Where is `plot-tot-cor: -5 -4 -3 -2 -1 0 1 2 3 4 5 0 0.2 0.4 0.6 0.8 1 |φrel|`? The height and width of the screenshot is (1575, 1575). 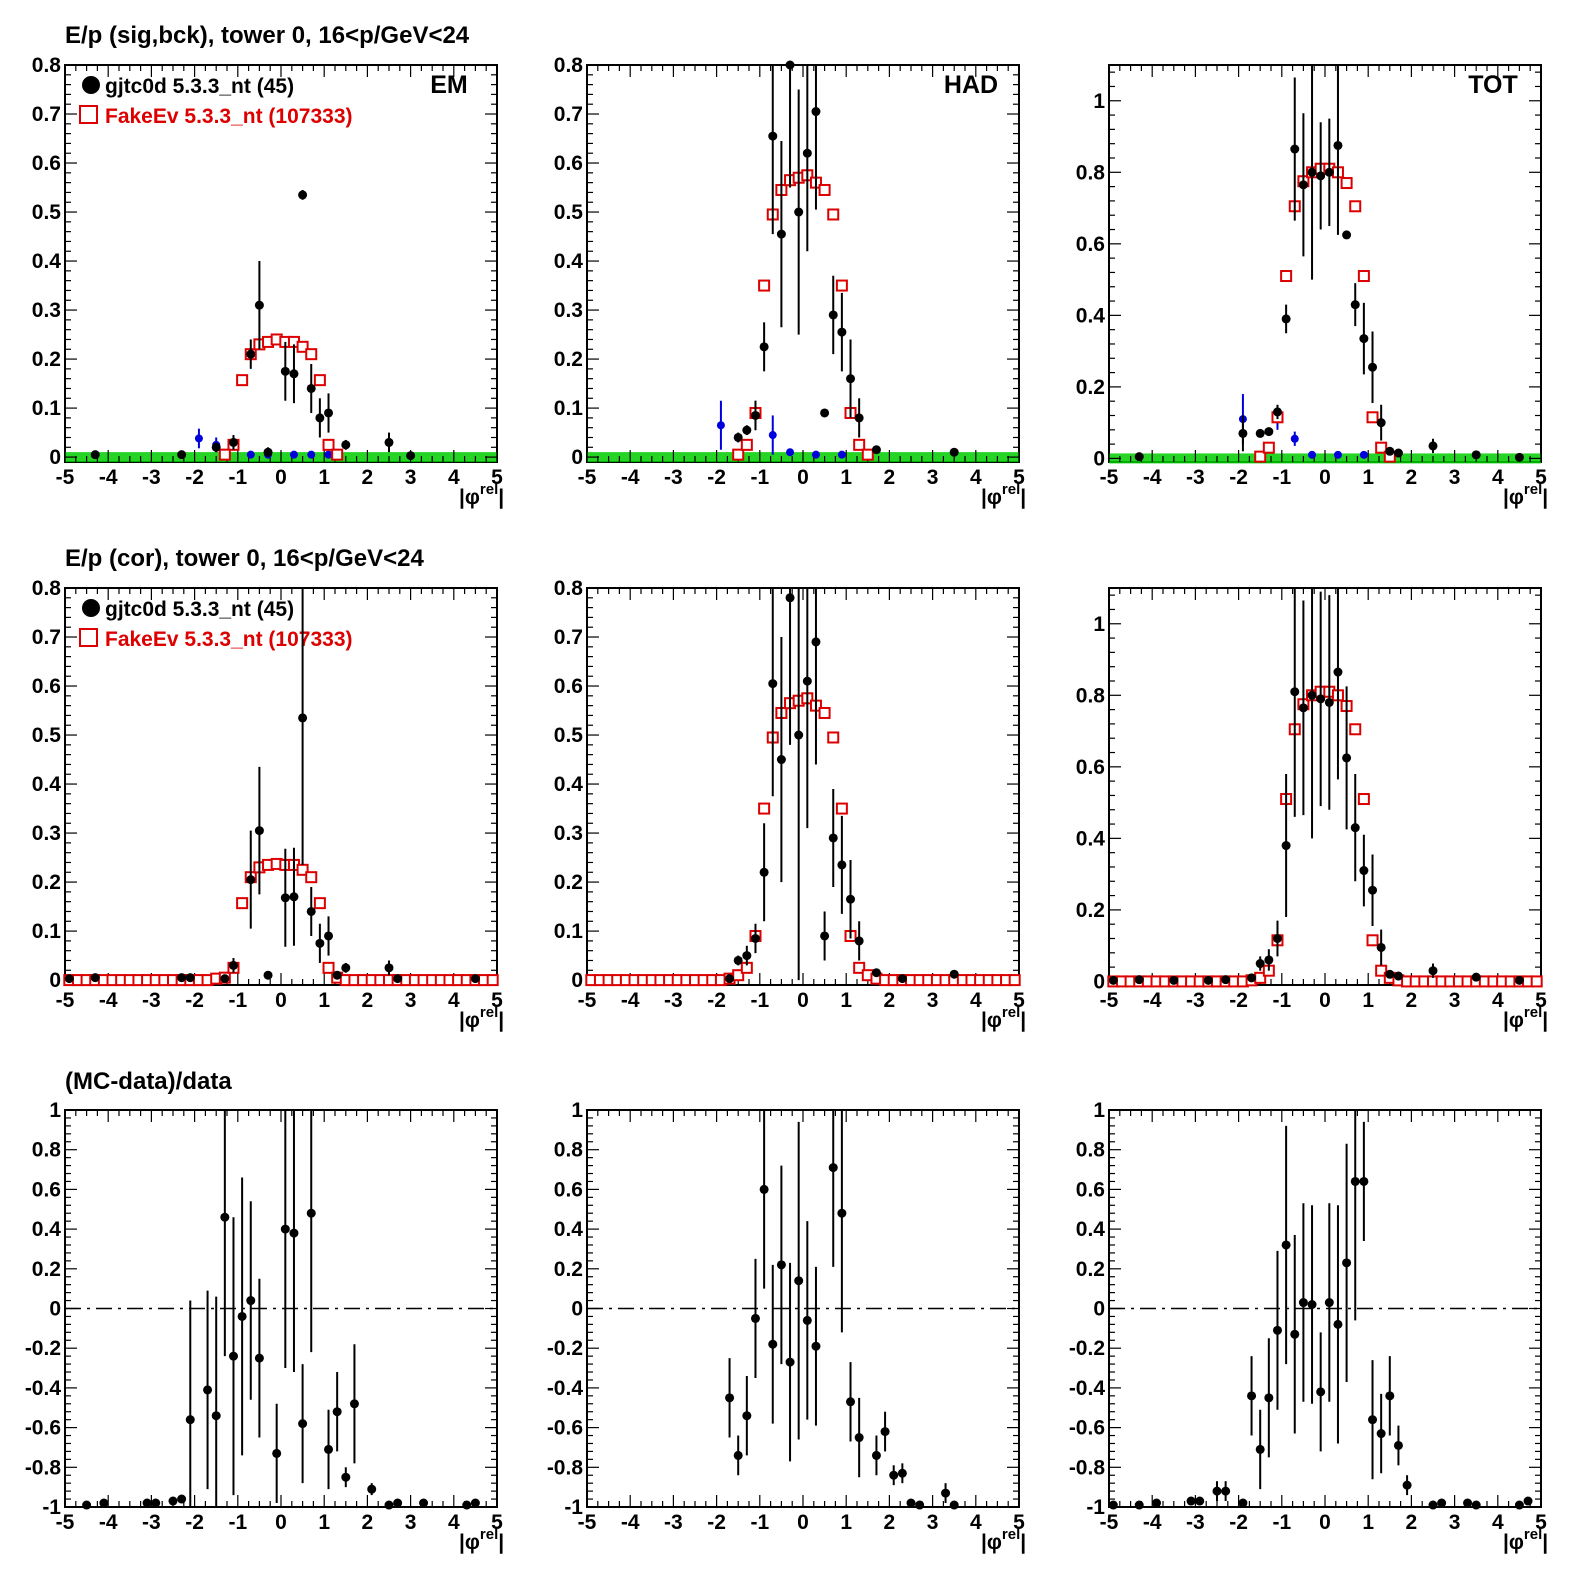 plot-tot-cor: -5 -4 -3 -2 -1 0 1 2 3 4 5 0 0.2 0.4 0.6 0.8 1 |φrel| is located at coordinates (1312, 809).